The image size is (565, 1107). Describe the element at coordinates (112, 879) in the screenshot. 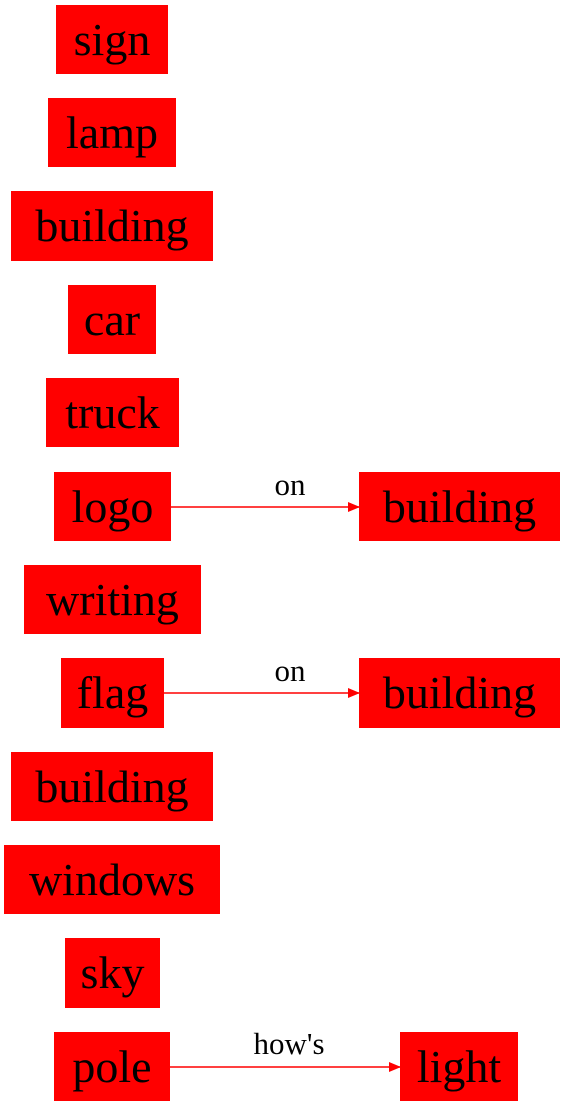

I see `node-windows: windows` at that location.